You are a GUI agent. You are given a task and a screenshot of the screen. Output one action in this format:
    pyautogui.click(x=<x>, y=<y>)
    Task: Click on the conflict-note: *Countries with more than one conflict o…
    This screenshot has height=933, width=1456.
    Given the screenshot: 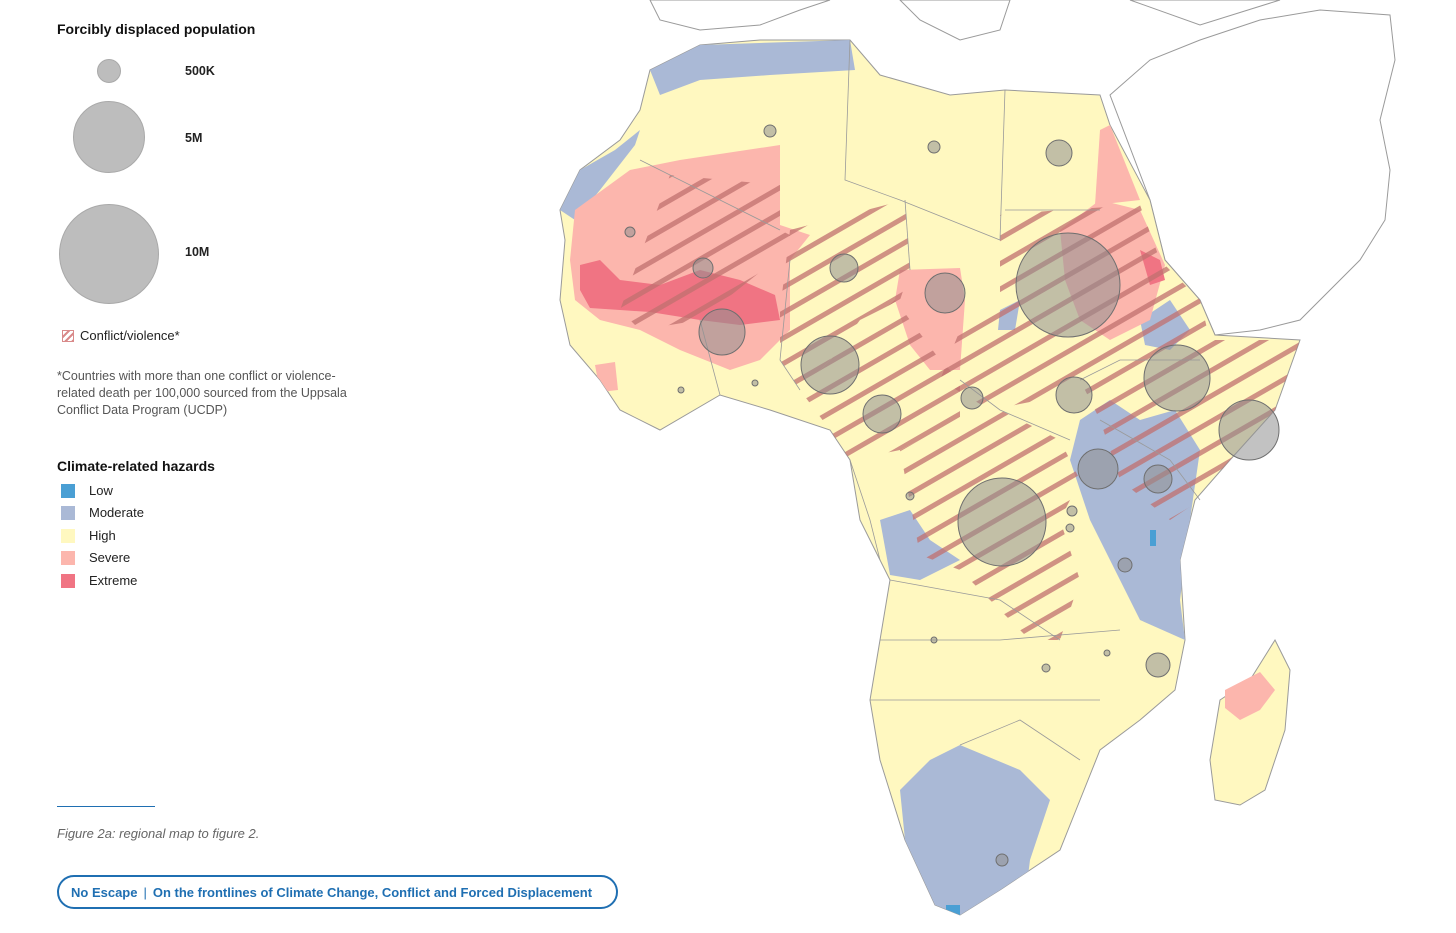 What is the action you would take?
    pyautogui.click(x=202, y=393)
    